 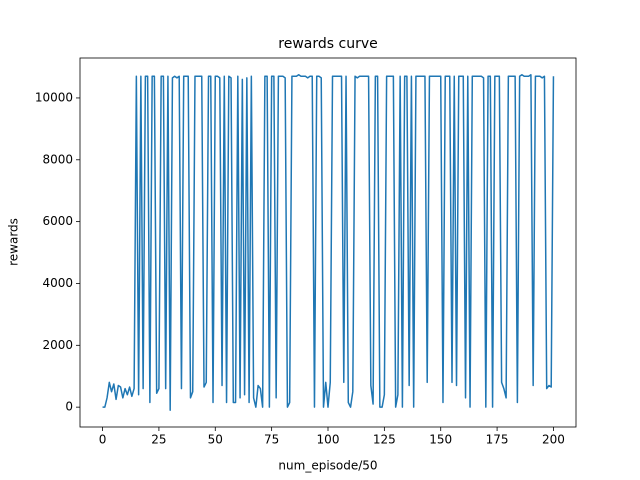 I want to click on y-tick-label: 0, so click(x=69, y=407).